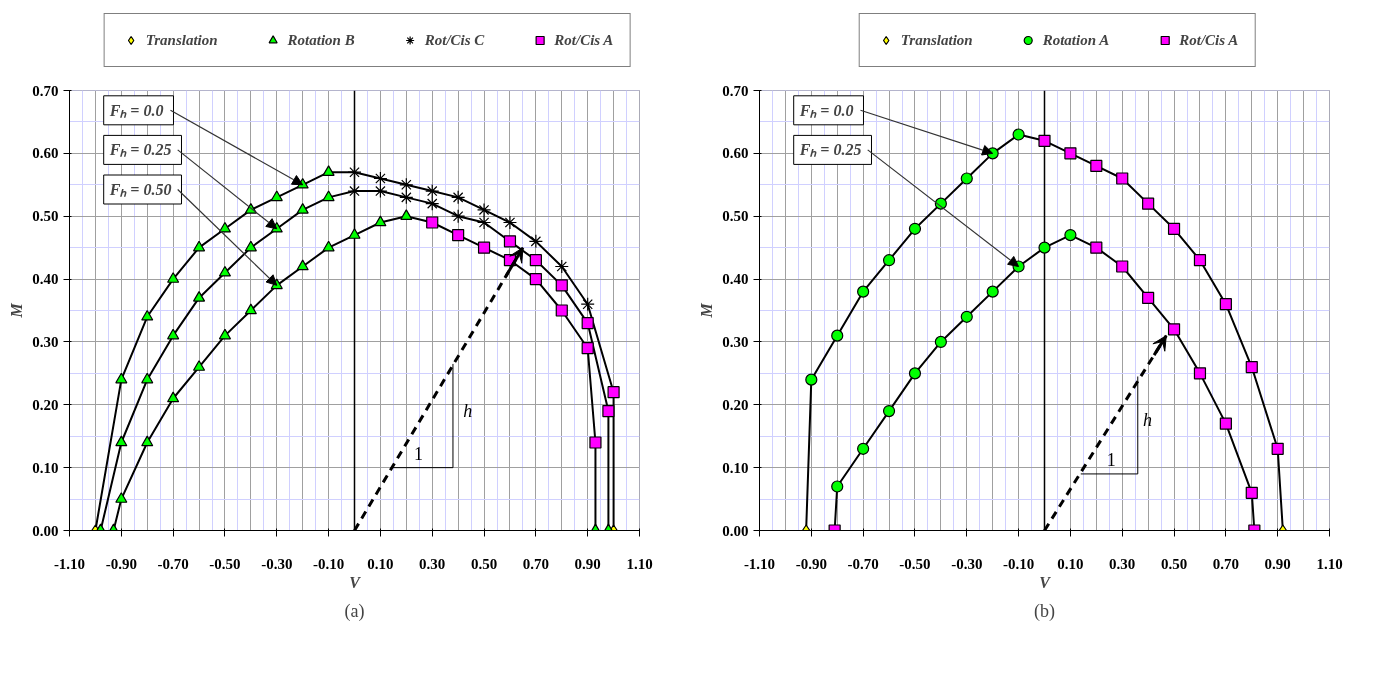 The height and width of the screenshot is (694, 1389). Describe the element at coordinates (140, 189) in the screenshot. I see `annotation: Fₕ = 0.50` at that location.